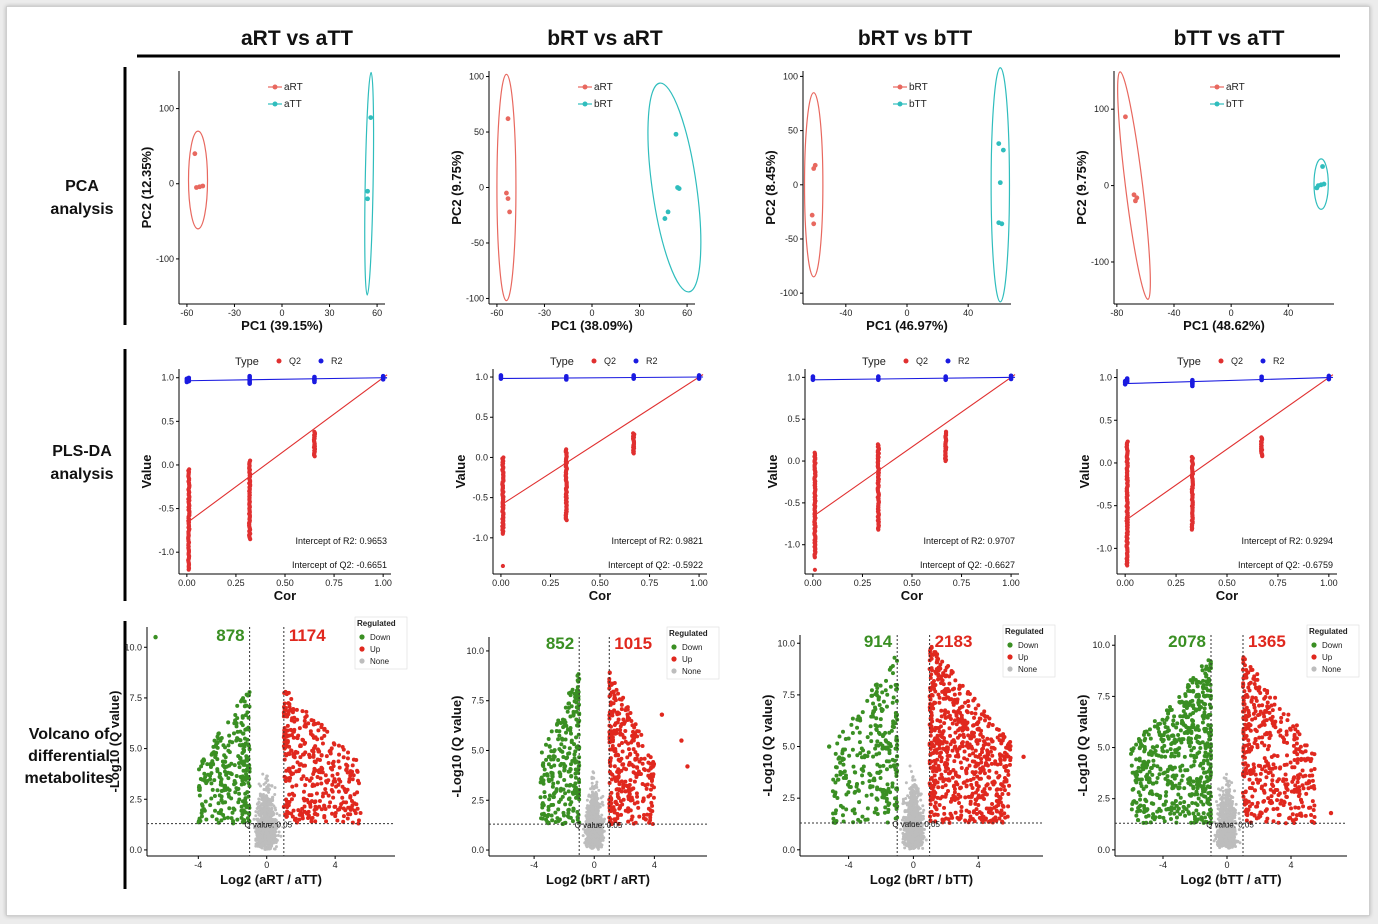  I want to click on x-tick-label: 30, so click(330, 313).